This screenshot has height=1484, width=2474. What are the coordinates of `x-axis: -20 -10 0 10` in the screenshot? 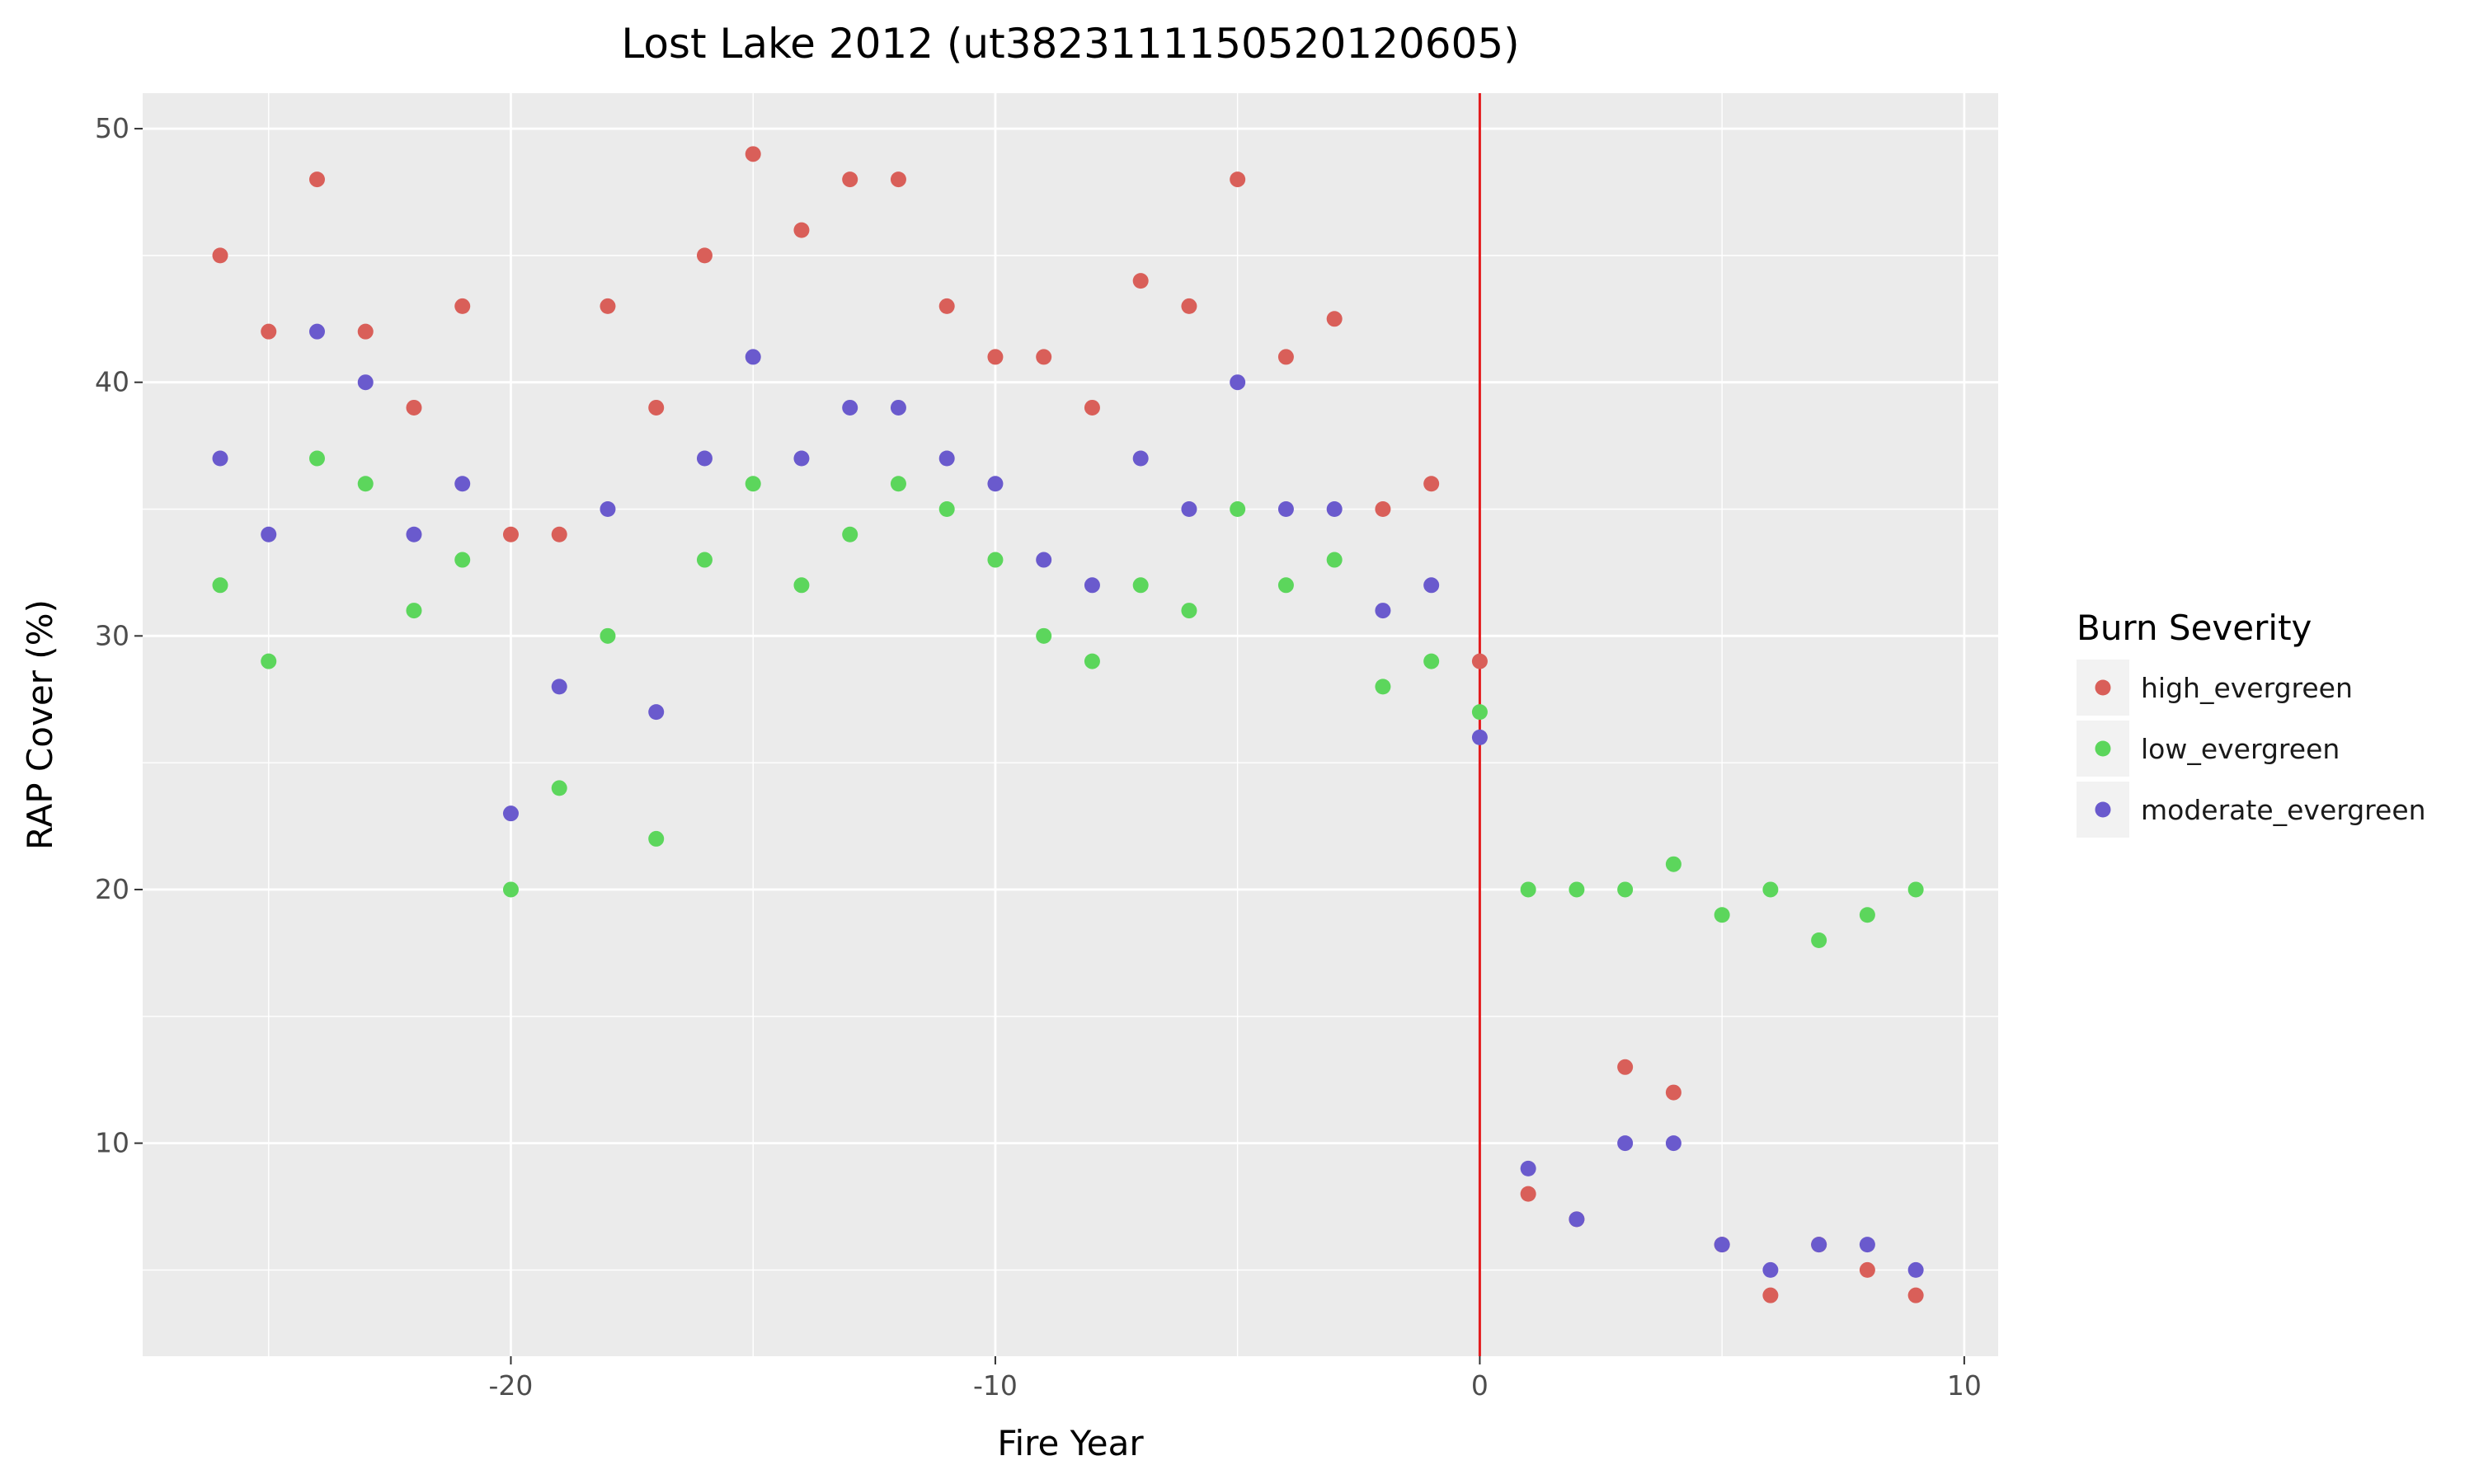 It's located at (1235, 1379).